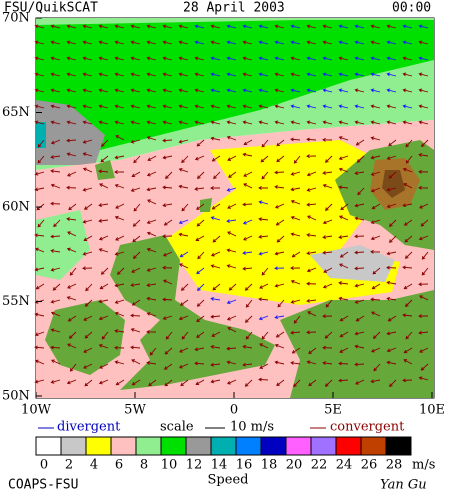  Describe the element at coordinates (411, 8) in the screenshot. I see `time: 00:00` at that location.